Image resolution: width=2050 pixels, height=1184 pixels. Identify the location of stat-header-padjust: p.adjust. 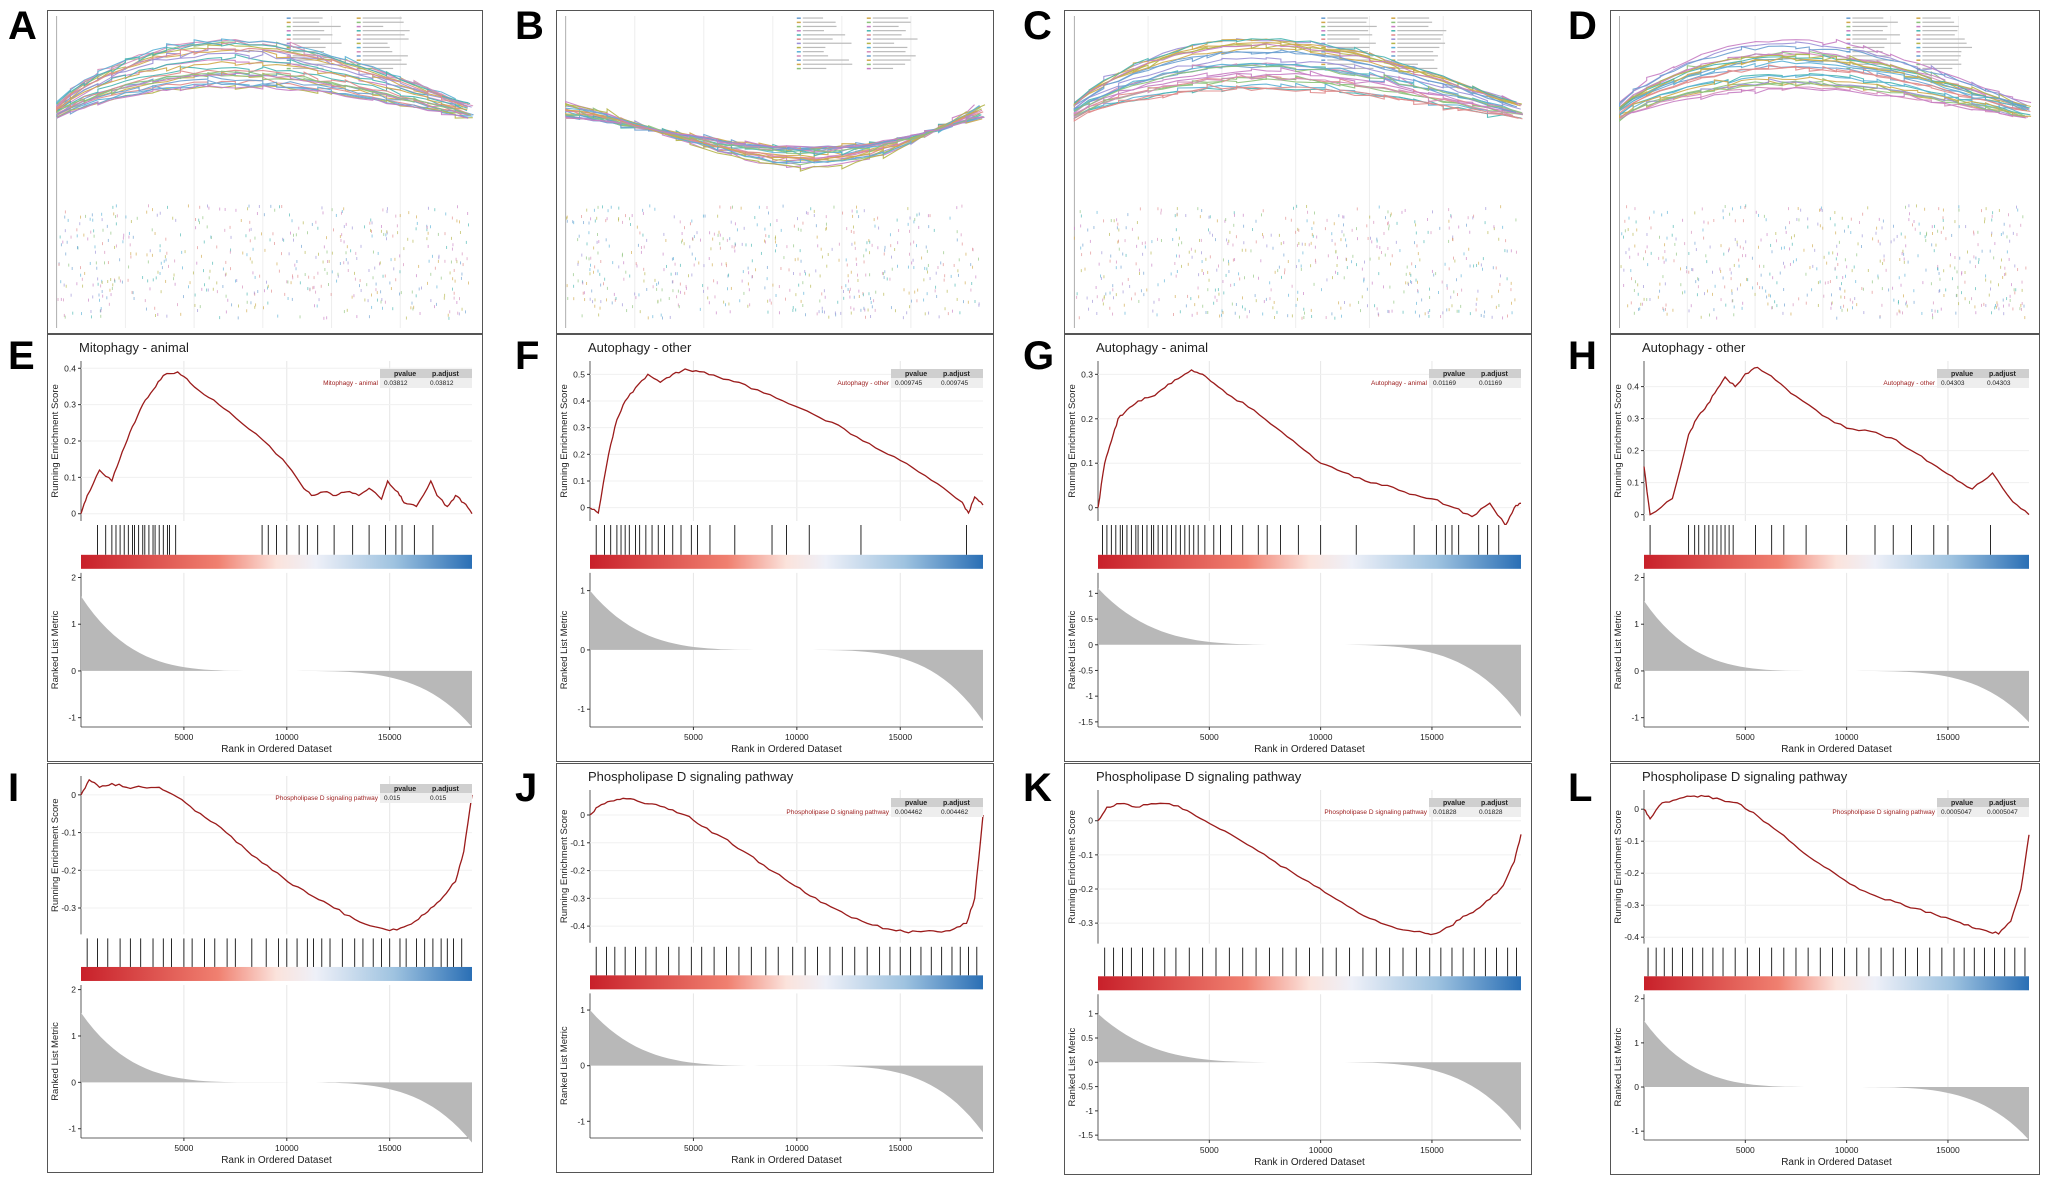
(2003, 803).